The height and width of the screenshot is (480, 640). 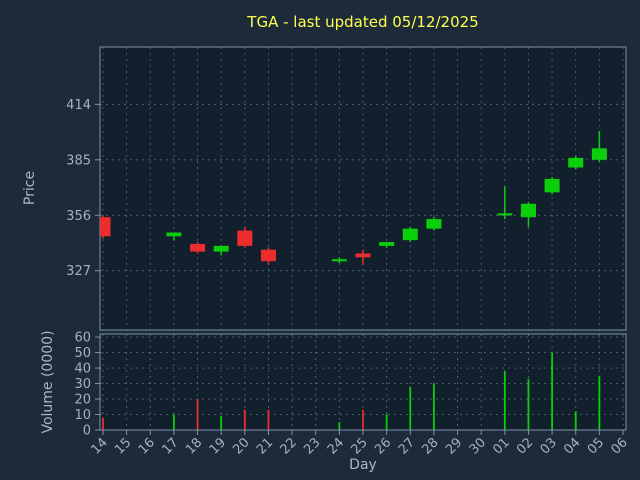 What do you see at coordinates (78, 216) in the screenshot?
I see `price-tick-label: 356` at bounding box center [78, 216].